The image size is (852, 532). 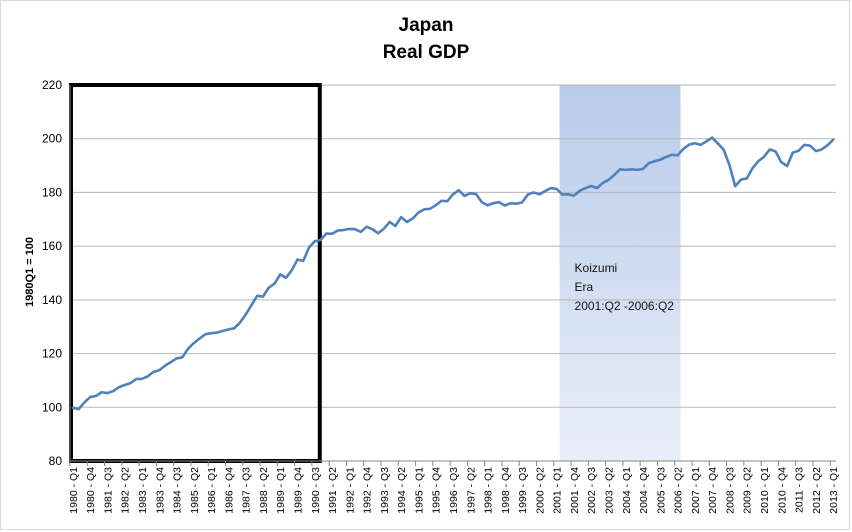 What do you see at coordinates (195, 490) in the screenshot?
I see `x-tick-label: 1985 - Q2` at bounding box center [195, 490].